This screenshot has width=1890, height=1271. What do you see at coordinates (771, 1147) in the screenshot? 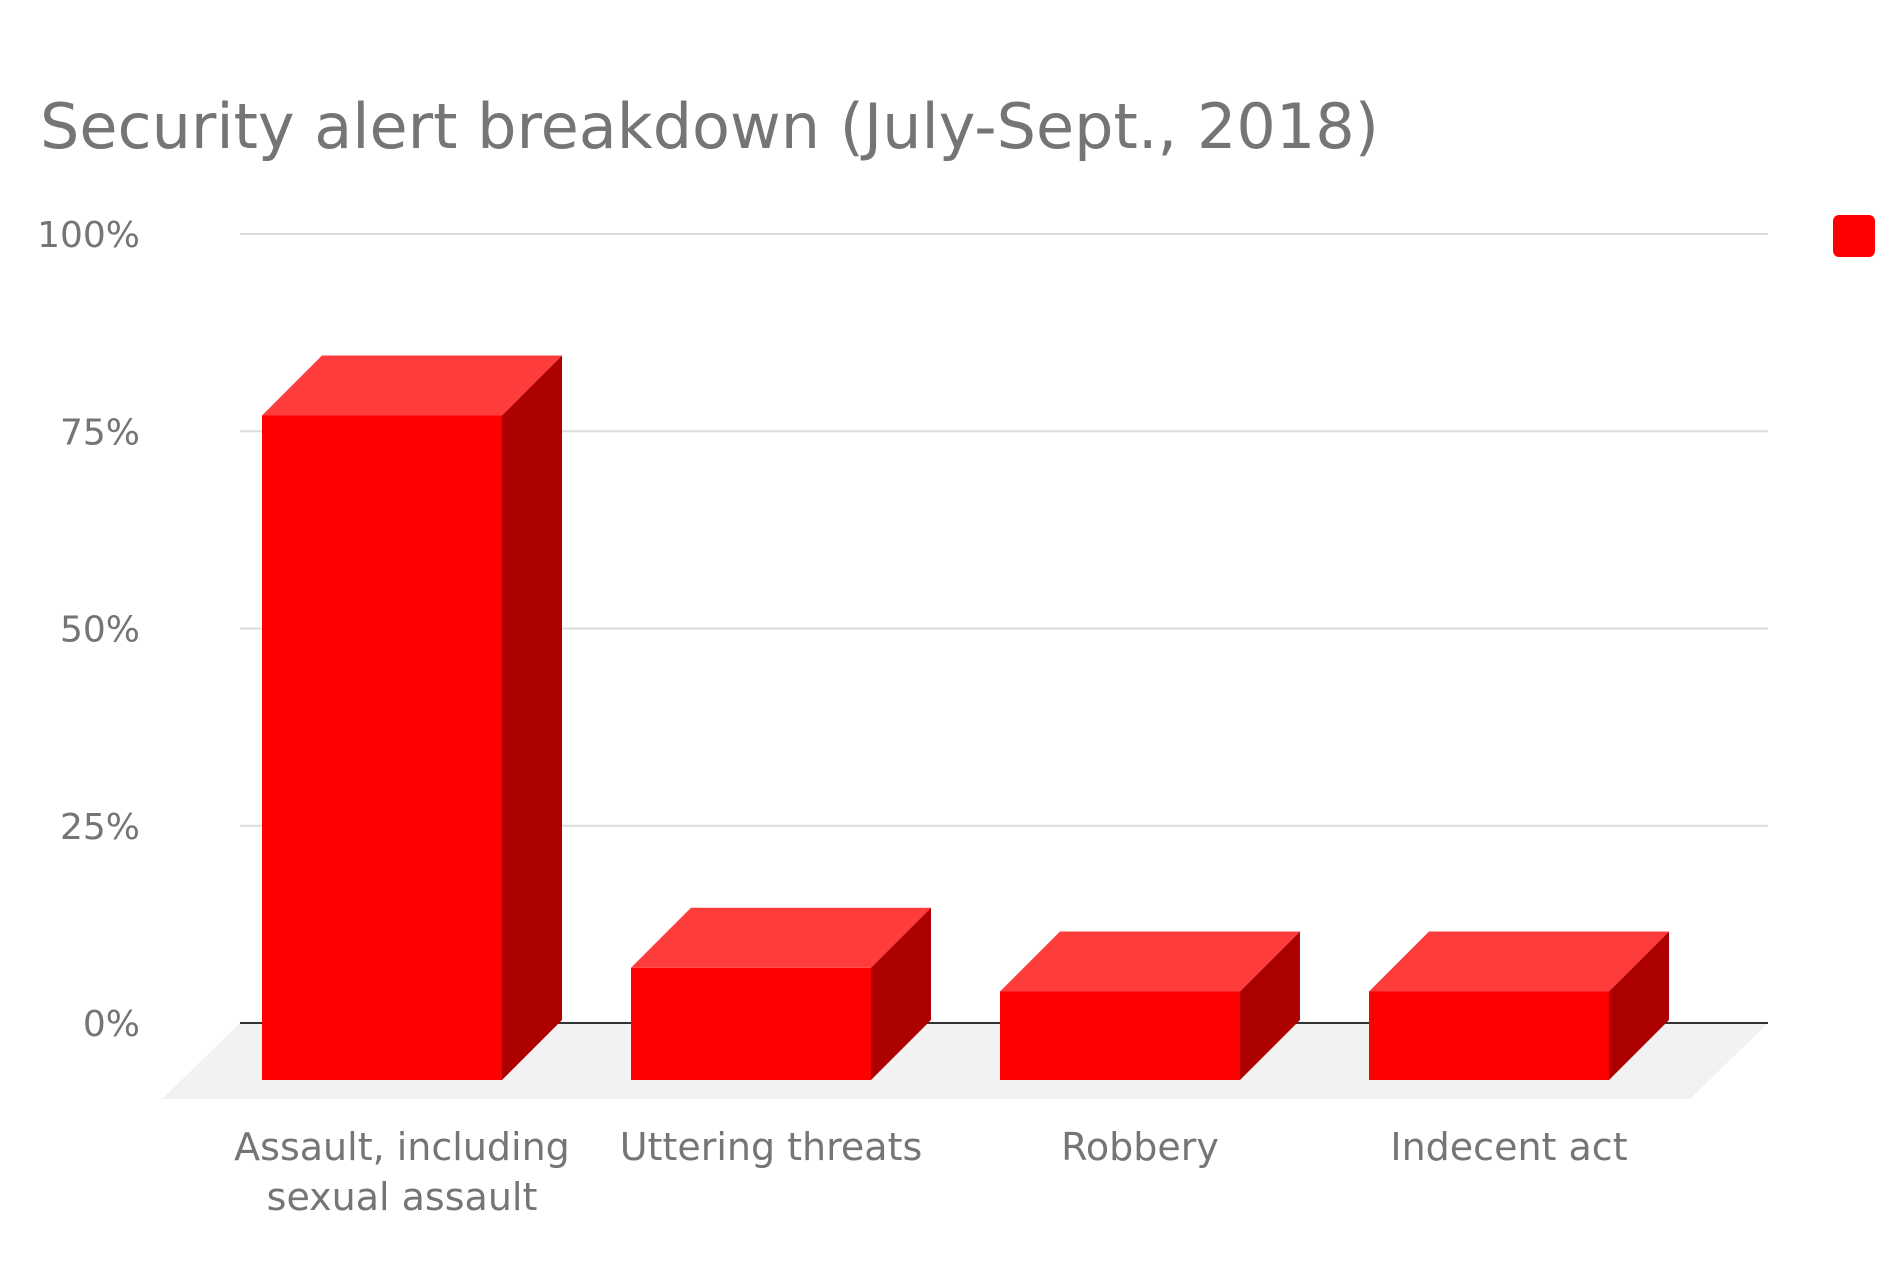
I see `x-tick-label: Uttering threats` at bounding box center [771, 1147].